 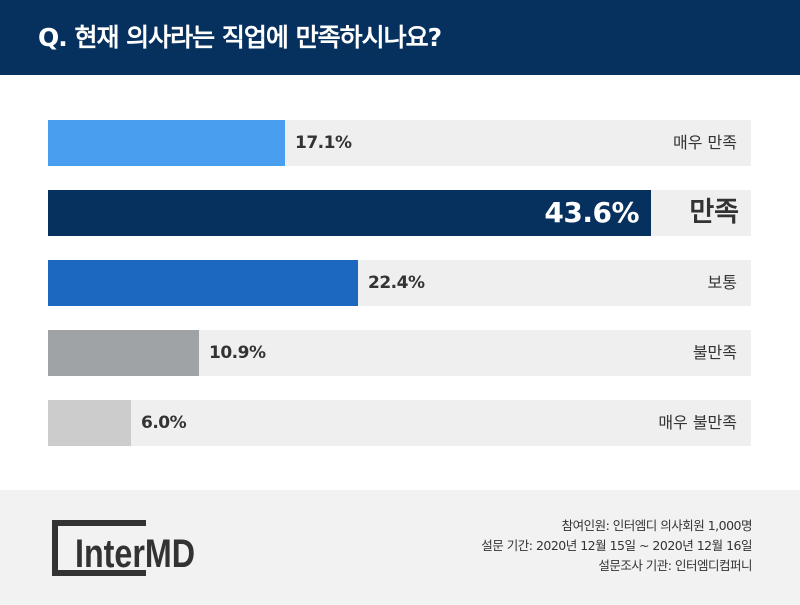 I want to click on category-label: 불만족, so click(x=714, y=352).